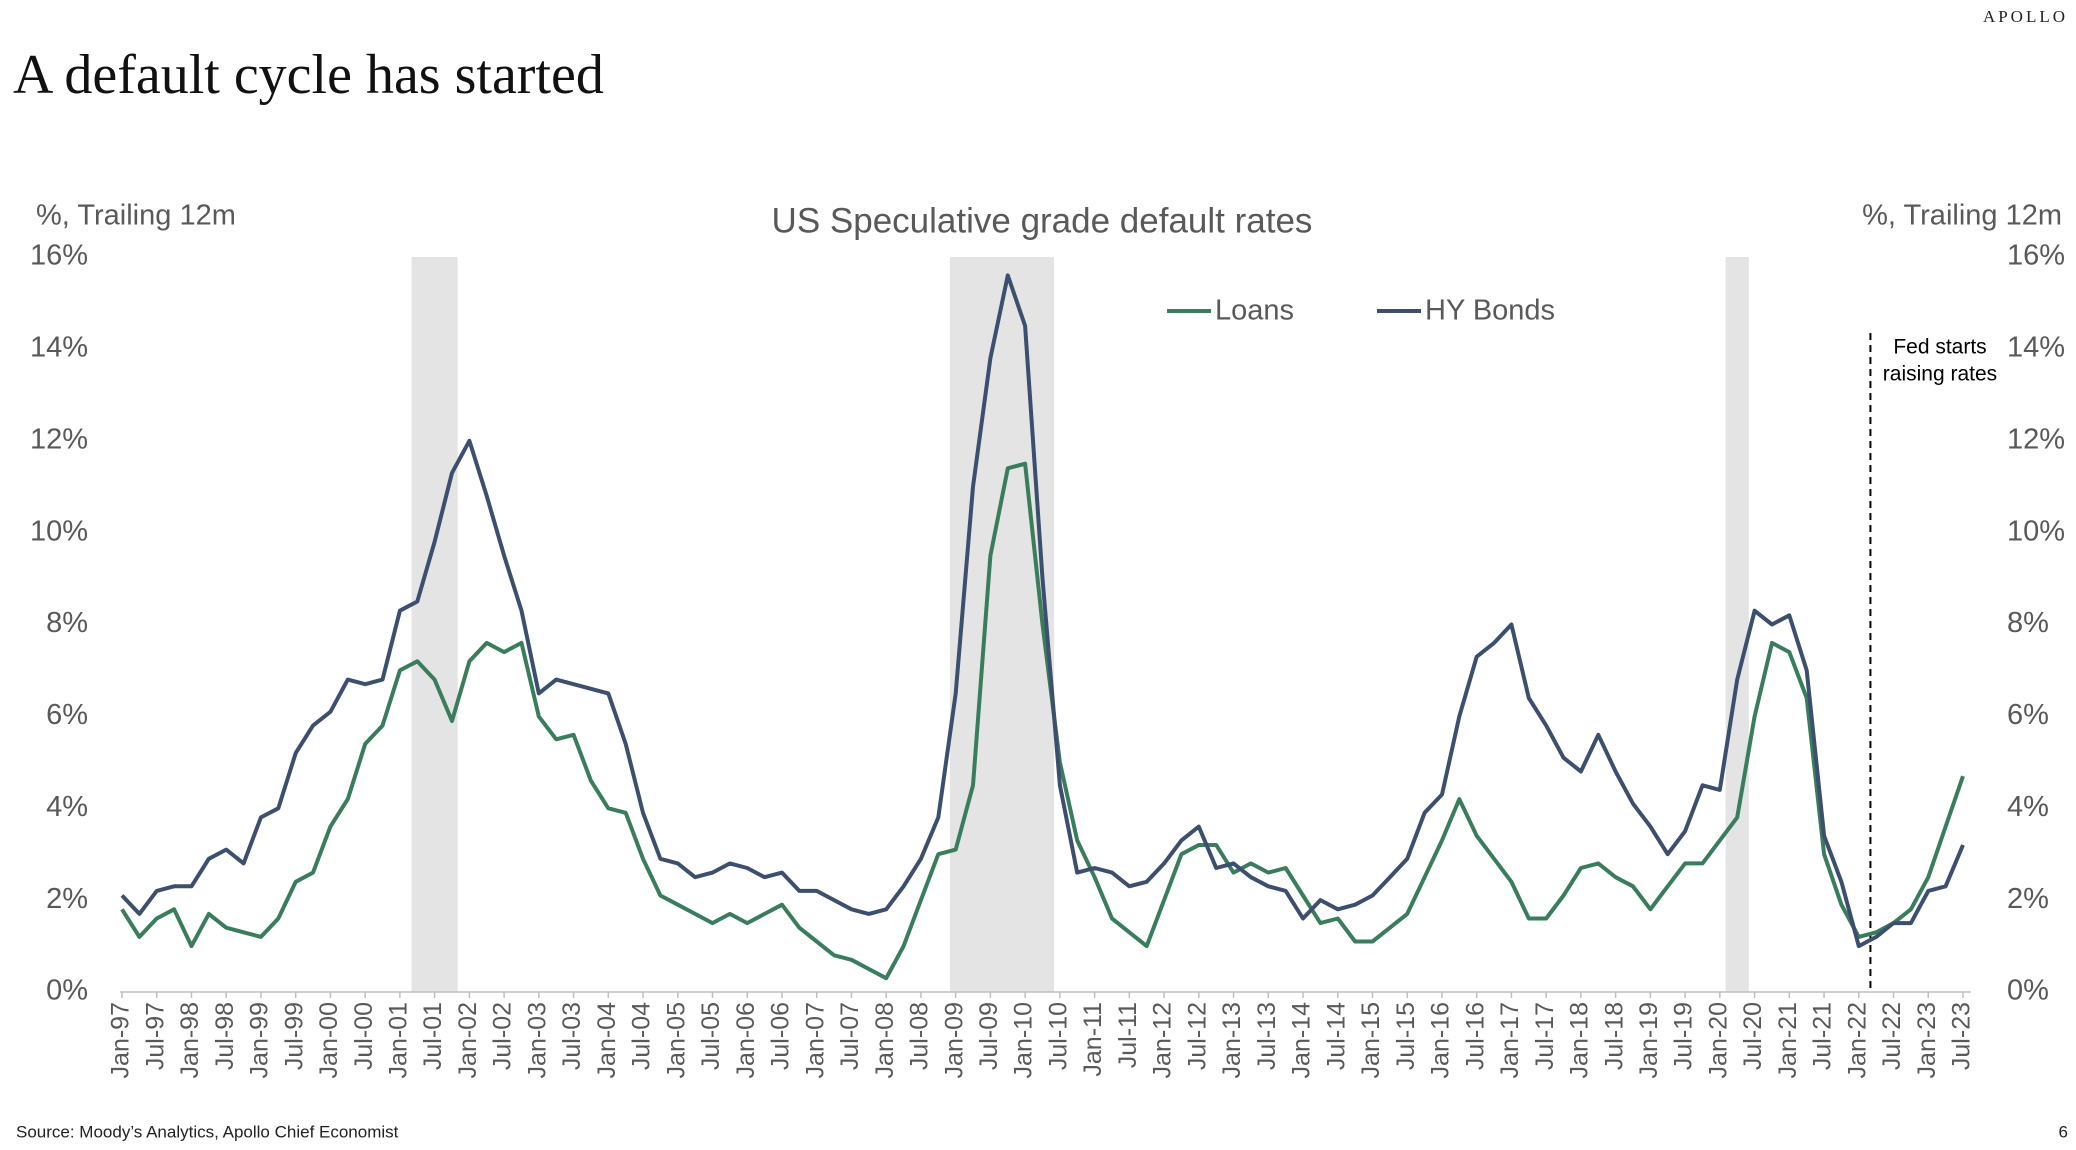 The height and width of the screenshot is (1150, 2076). I want to click on page-number: 6, so click(2063, 1131).